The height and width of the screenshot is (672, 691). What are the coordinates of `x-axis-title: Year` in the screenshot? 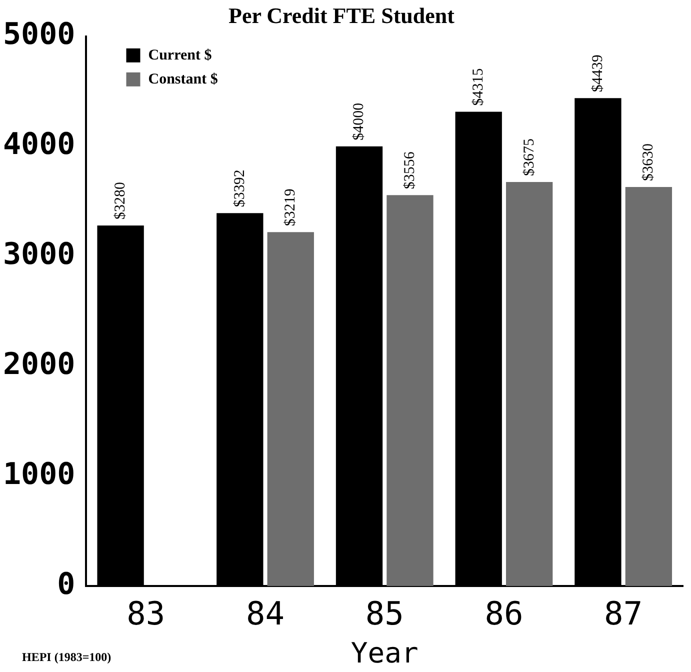 It's located at (384, 653).